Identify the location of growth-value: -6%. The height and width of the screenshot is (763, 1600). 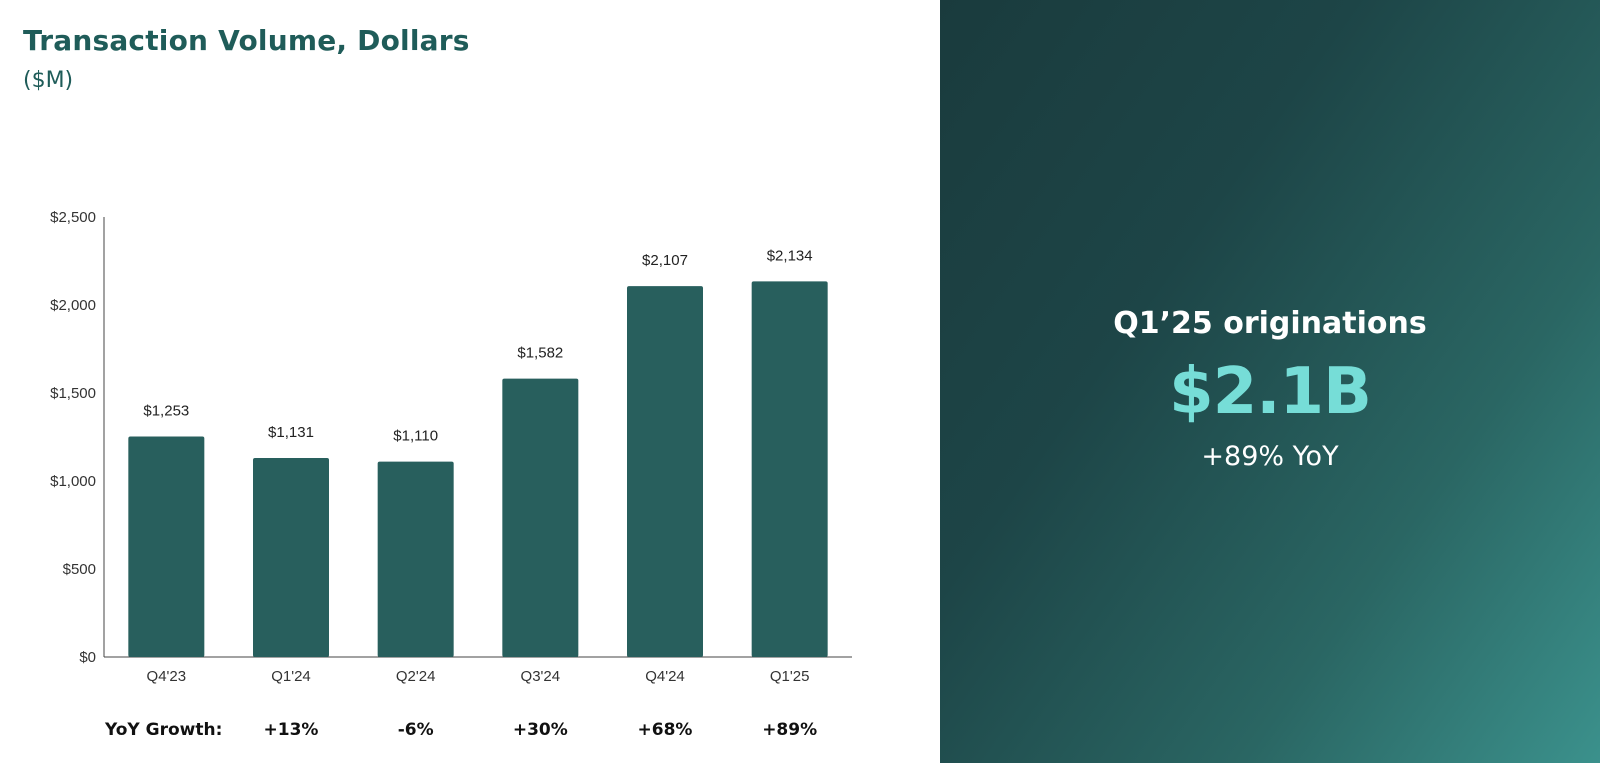
(416, 730).